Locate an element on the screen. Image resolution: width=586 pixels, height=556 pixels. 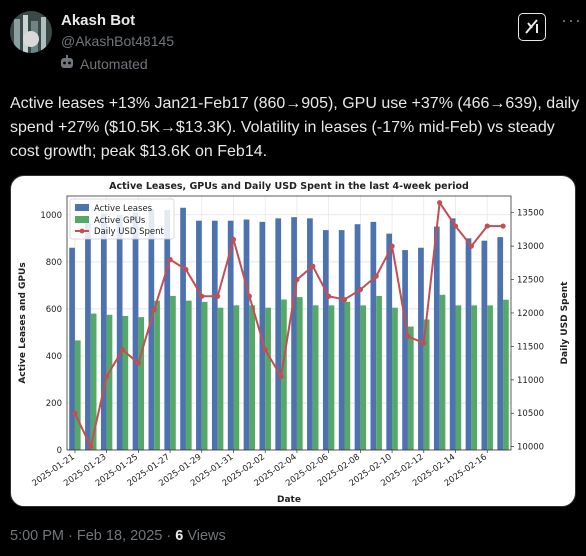
legend-box is located at coordinates (122, 219).